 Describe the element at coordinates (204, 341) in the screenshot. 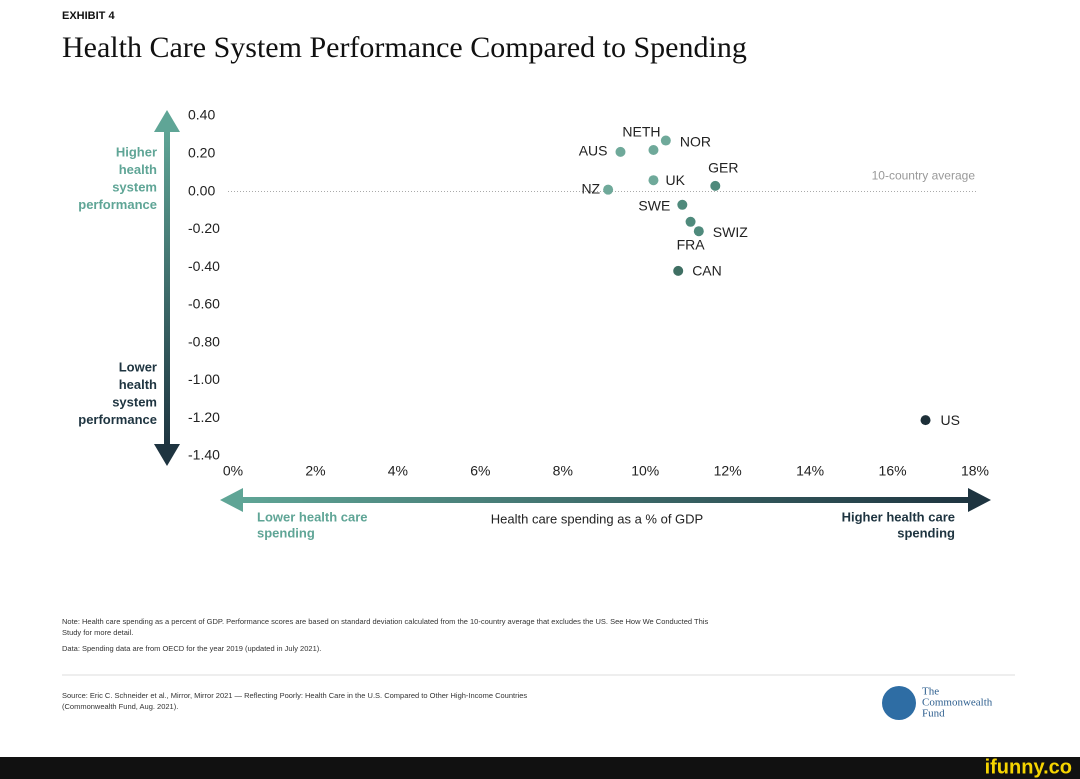

I see `y-tick-label: -0.80` at that location.